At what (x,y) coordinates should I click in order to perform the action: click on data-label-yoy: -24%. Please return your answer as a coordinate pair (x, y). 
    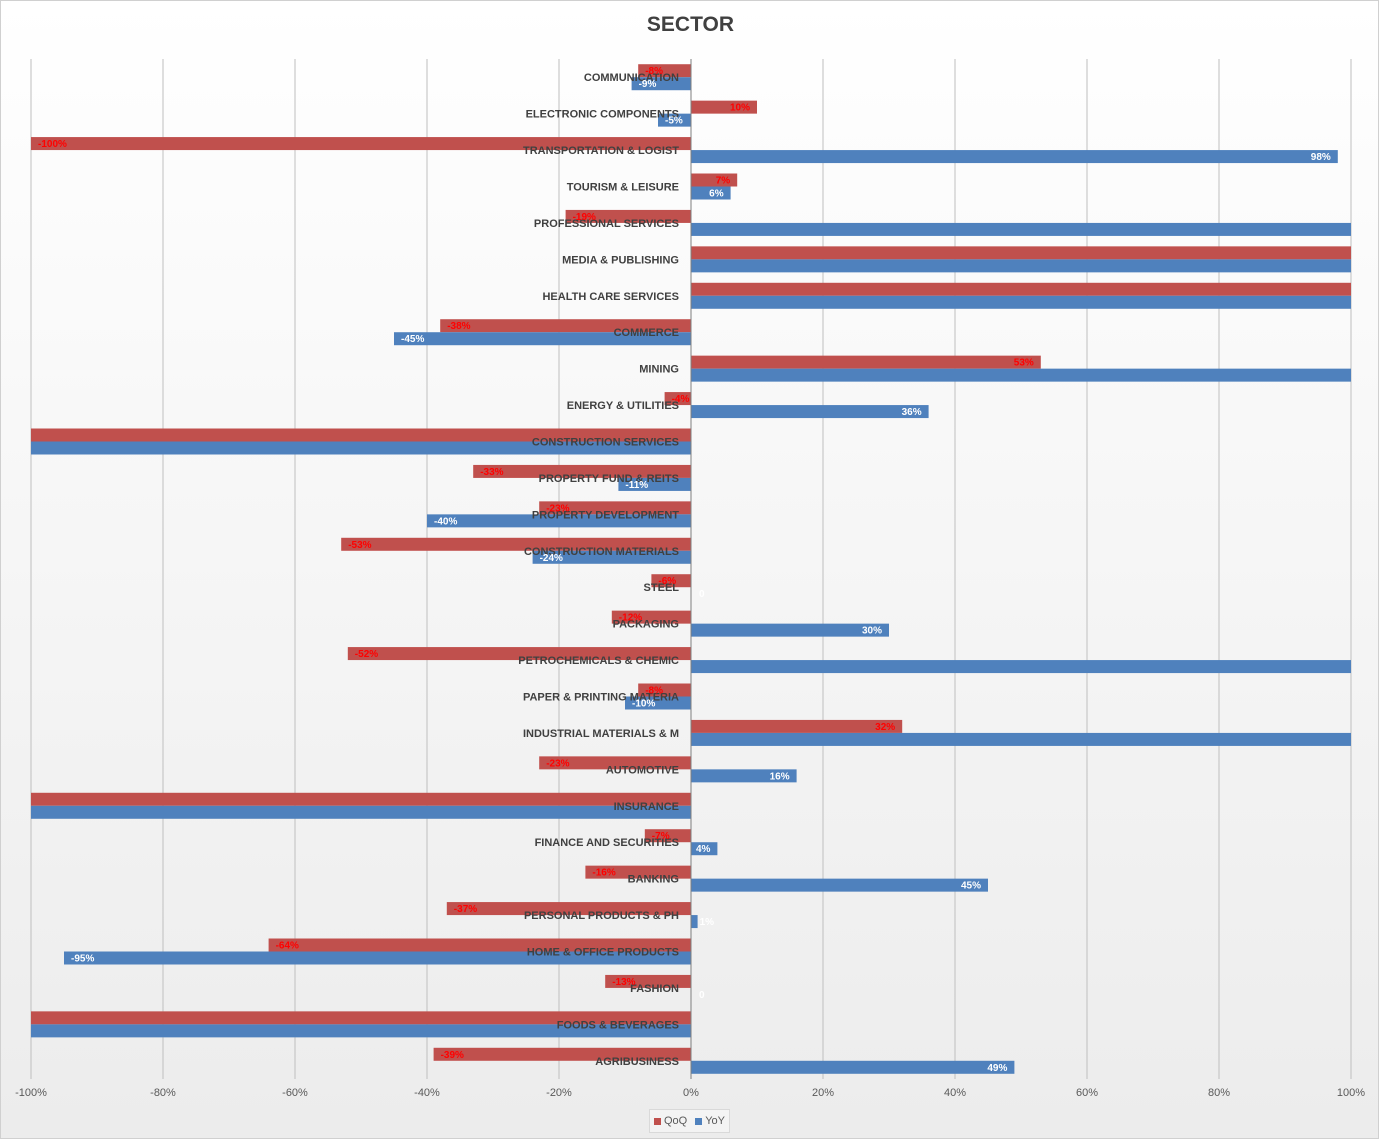
    Looking at the image, I should click on (551, 558).